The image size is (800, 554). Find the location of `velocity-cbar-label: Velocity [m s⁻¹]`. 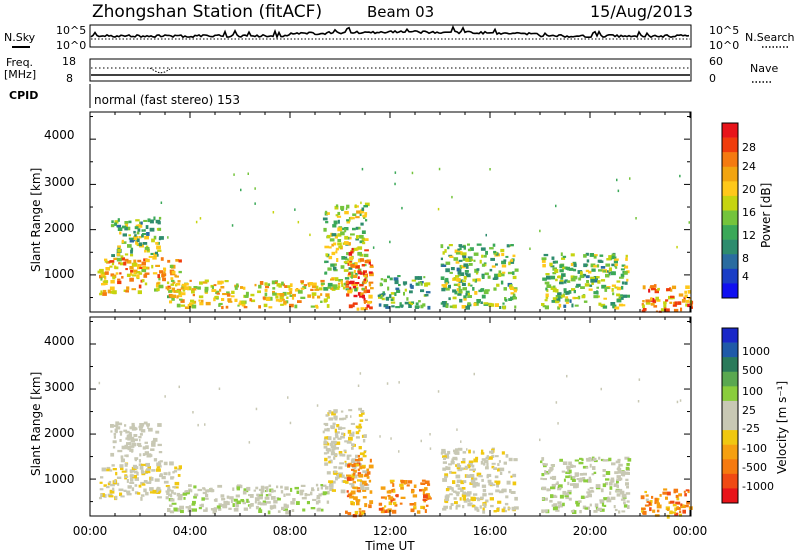

velocity-cbar-label: Velocity [m s⁻¹] is located at coordinates (782, 427).